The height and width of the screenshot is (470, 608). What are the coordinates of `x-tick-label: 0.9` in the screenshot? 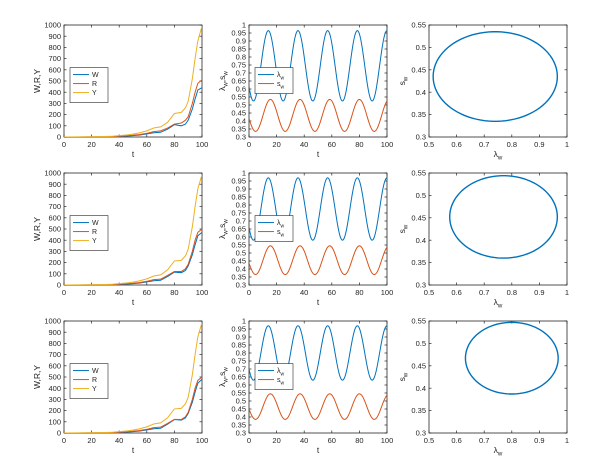 It's located at (539, 292).